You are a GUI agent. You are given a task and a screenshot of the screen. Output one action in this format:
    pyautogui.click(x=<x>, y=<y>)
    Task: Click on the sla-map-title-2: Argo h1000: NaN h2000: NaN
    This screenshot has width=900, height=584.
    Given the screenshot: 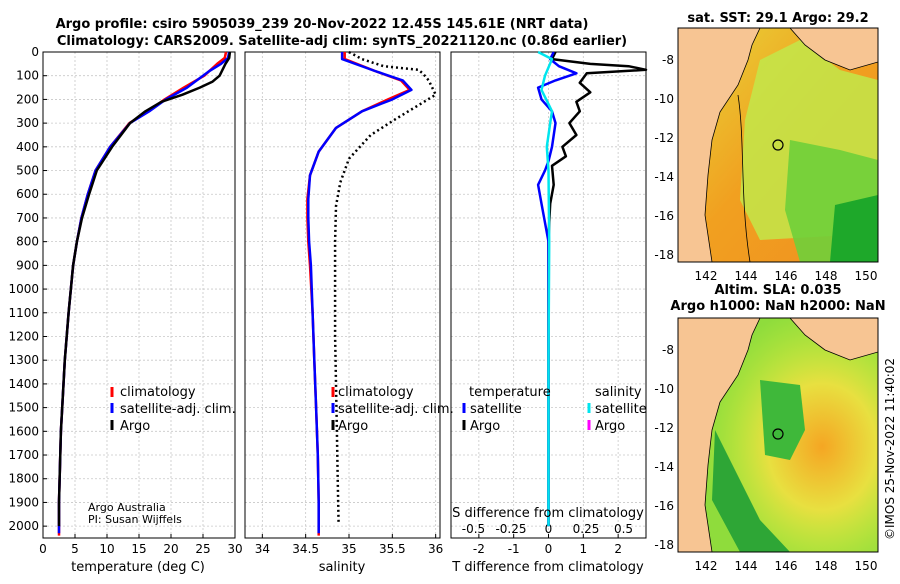 What is the action you would take?
    pyautogui.click(x=777, y=306)
    